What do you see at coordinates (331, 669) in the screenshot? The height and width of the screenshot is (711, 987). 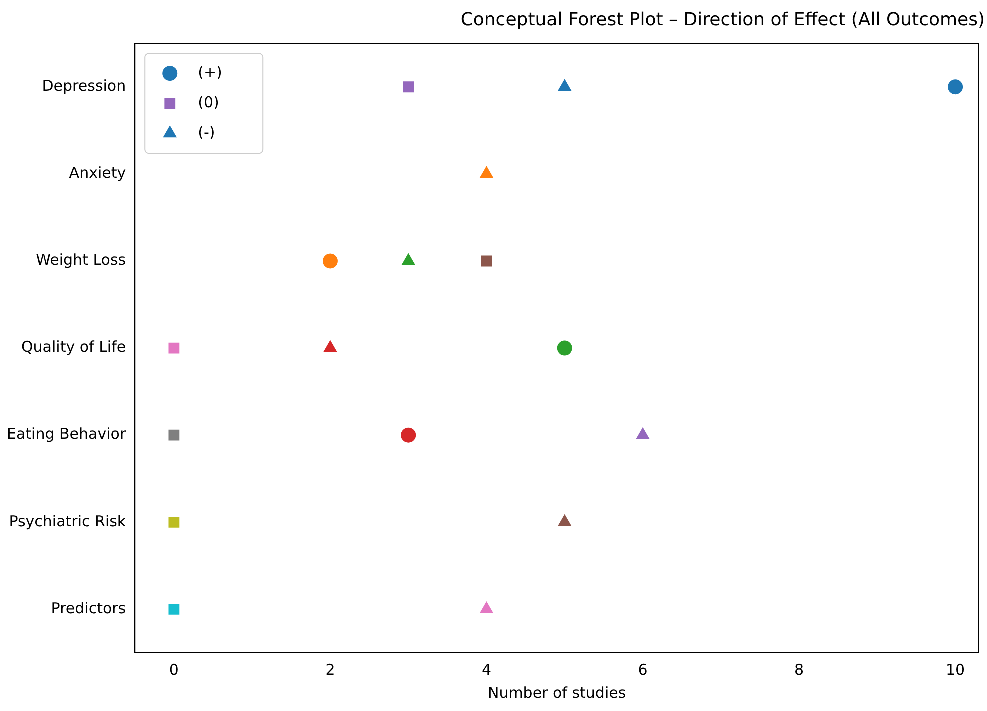 I see `x-tick-label: 2` at bounding box center [331, 669].